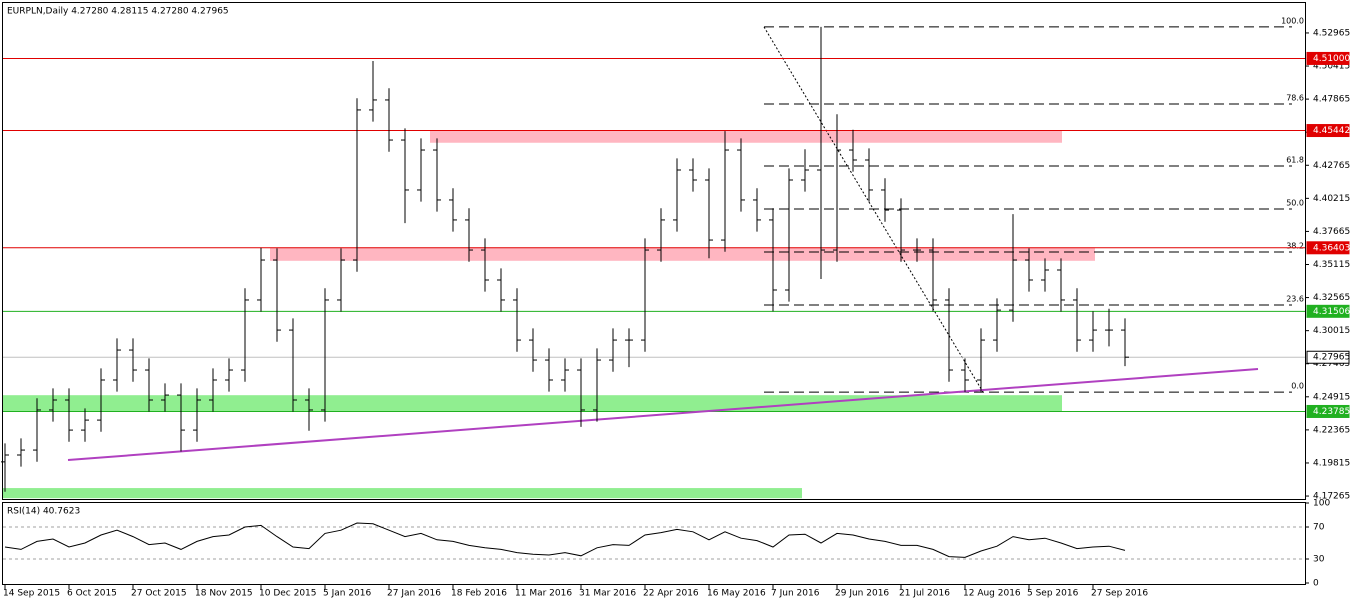 The image size is (1350, 606). What do you see at coordinates (159, 594) in the screenshot?
I see `x-tick-label: 27 Oct 2015` at bounding box center [159, 594].